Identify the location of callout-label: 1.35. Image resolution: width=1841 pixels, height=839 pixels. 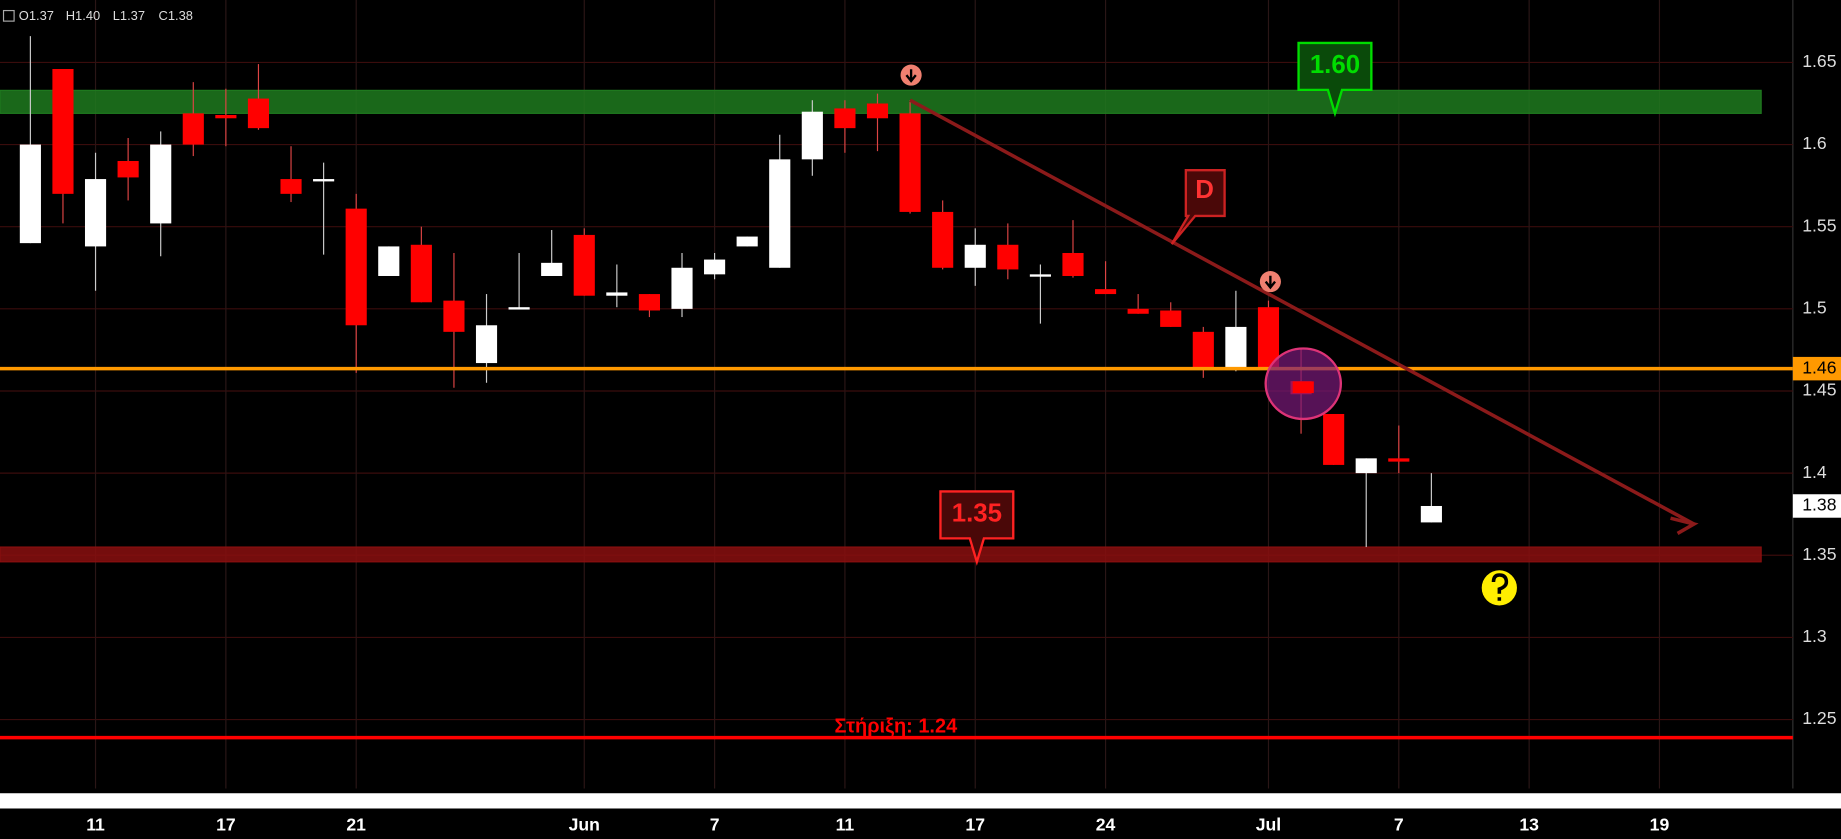
(977, 514).